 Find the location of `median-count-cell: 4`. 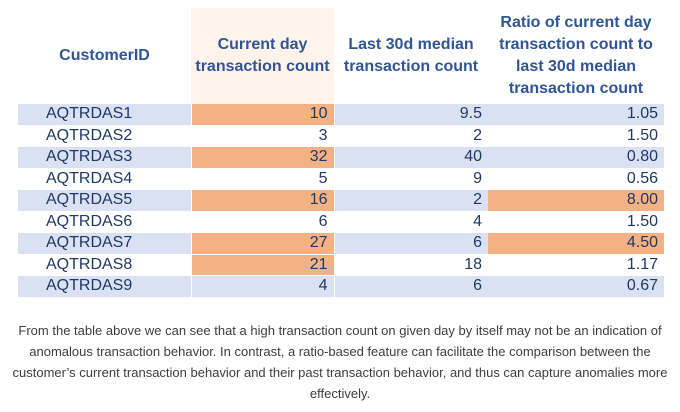

median-count-cell: 4 is located at coordinates (411, 222).